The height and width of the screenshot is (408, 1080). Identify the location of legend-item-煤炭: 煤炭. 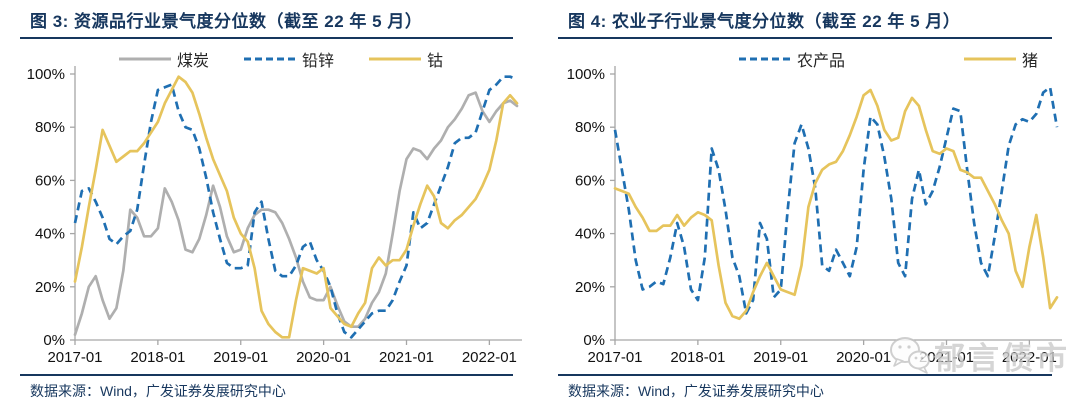
(163, 59).